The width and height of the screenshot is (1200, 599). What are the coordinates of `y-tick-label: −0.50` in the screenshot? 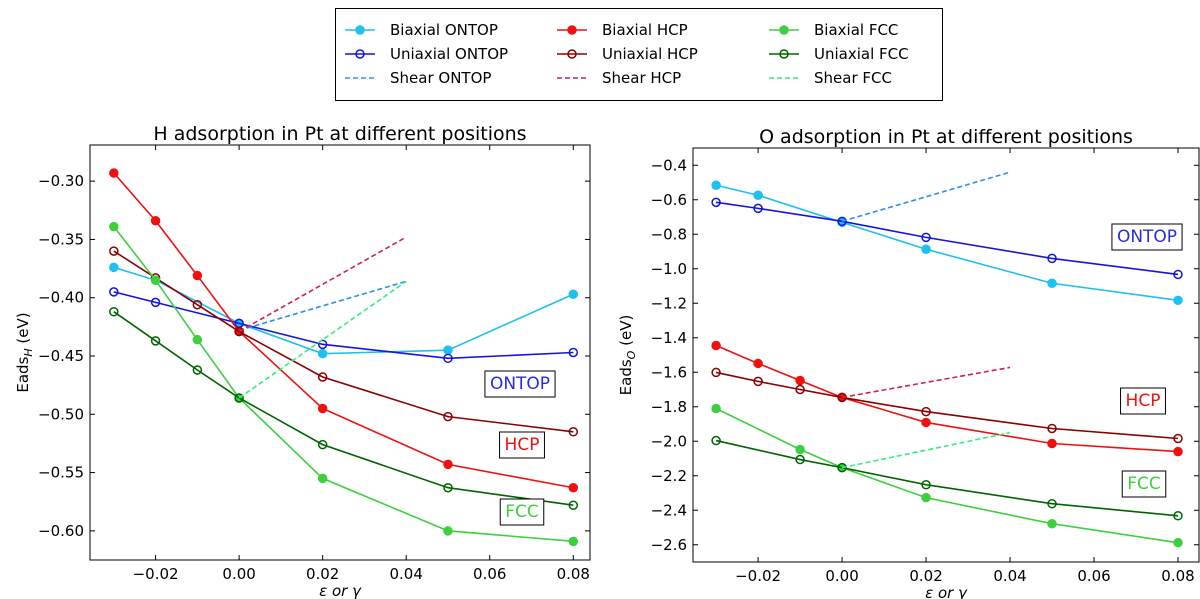 It's located at (61, 414).